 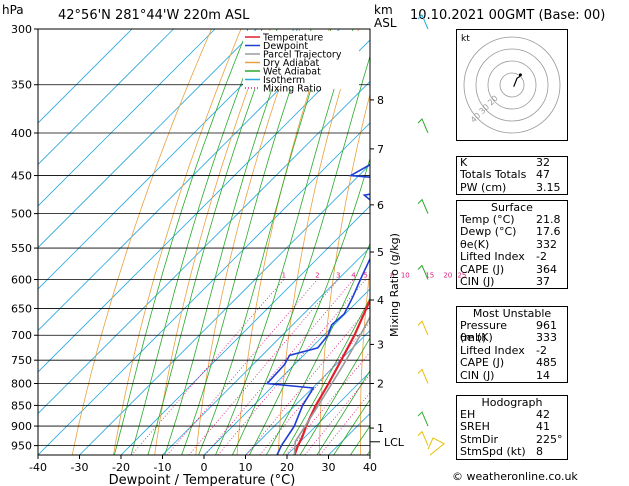 I want to click on mixing-ratio-label: 1, so click(x=284, y=276).